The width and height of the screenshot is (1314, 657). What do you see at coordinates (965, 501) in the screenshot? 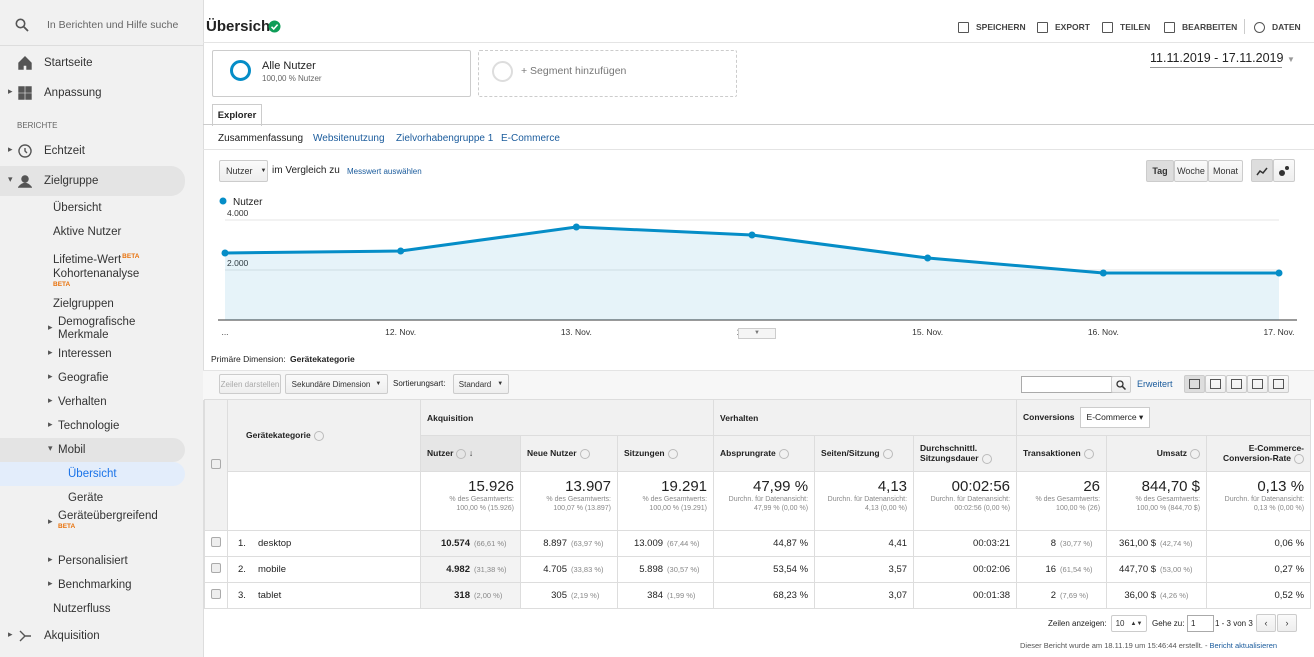
I see `total-cell: 00:02:56 Durchn. für Datenansicht` at bounding box center [965, 501].